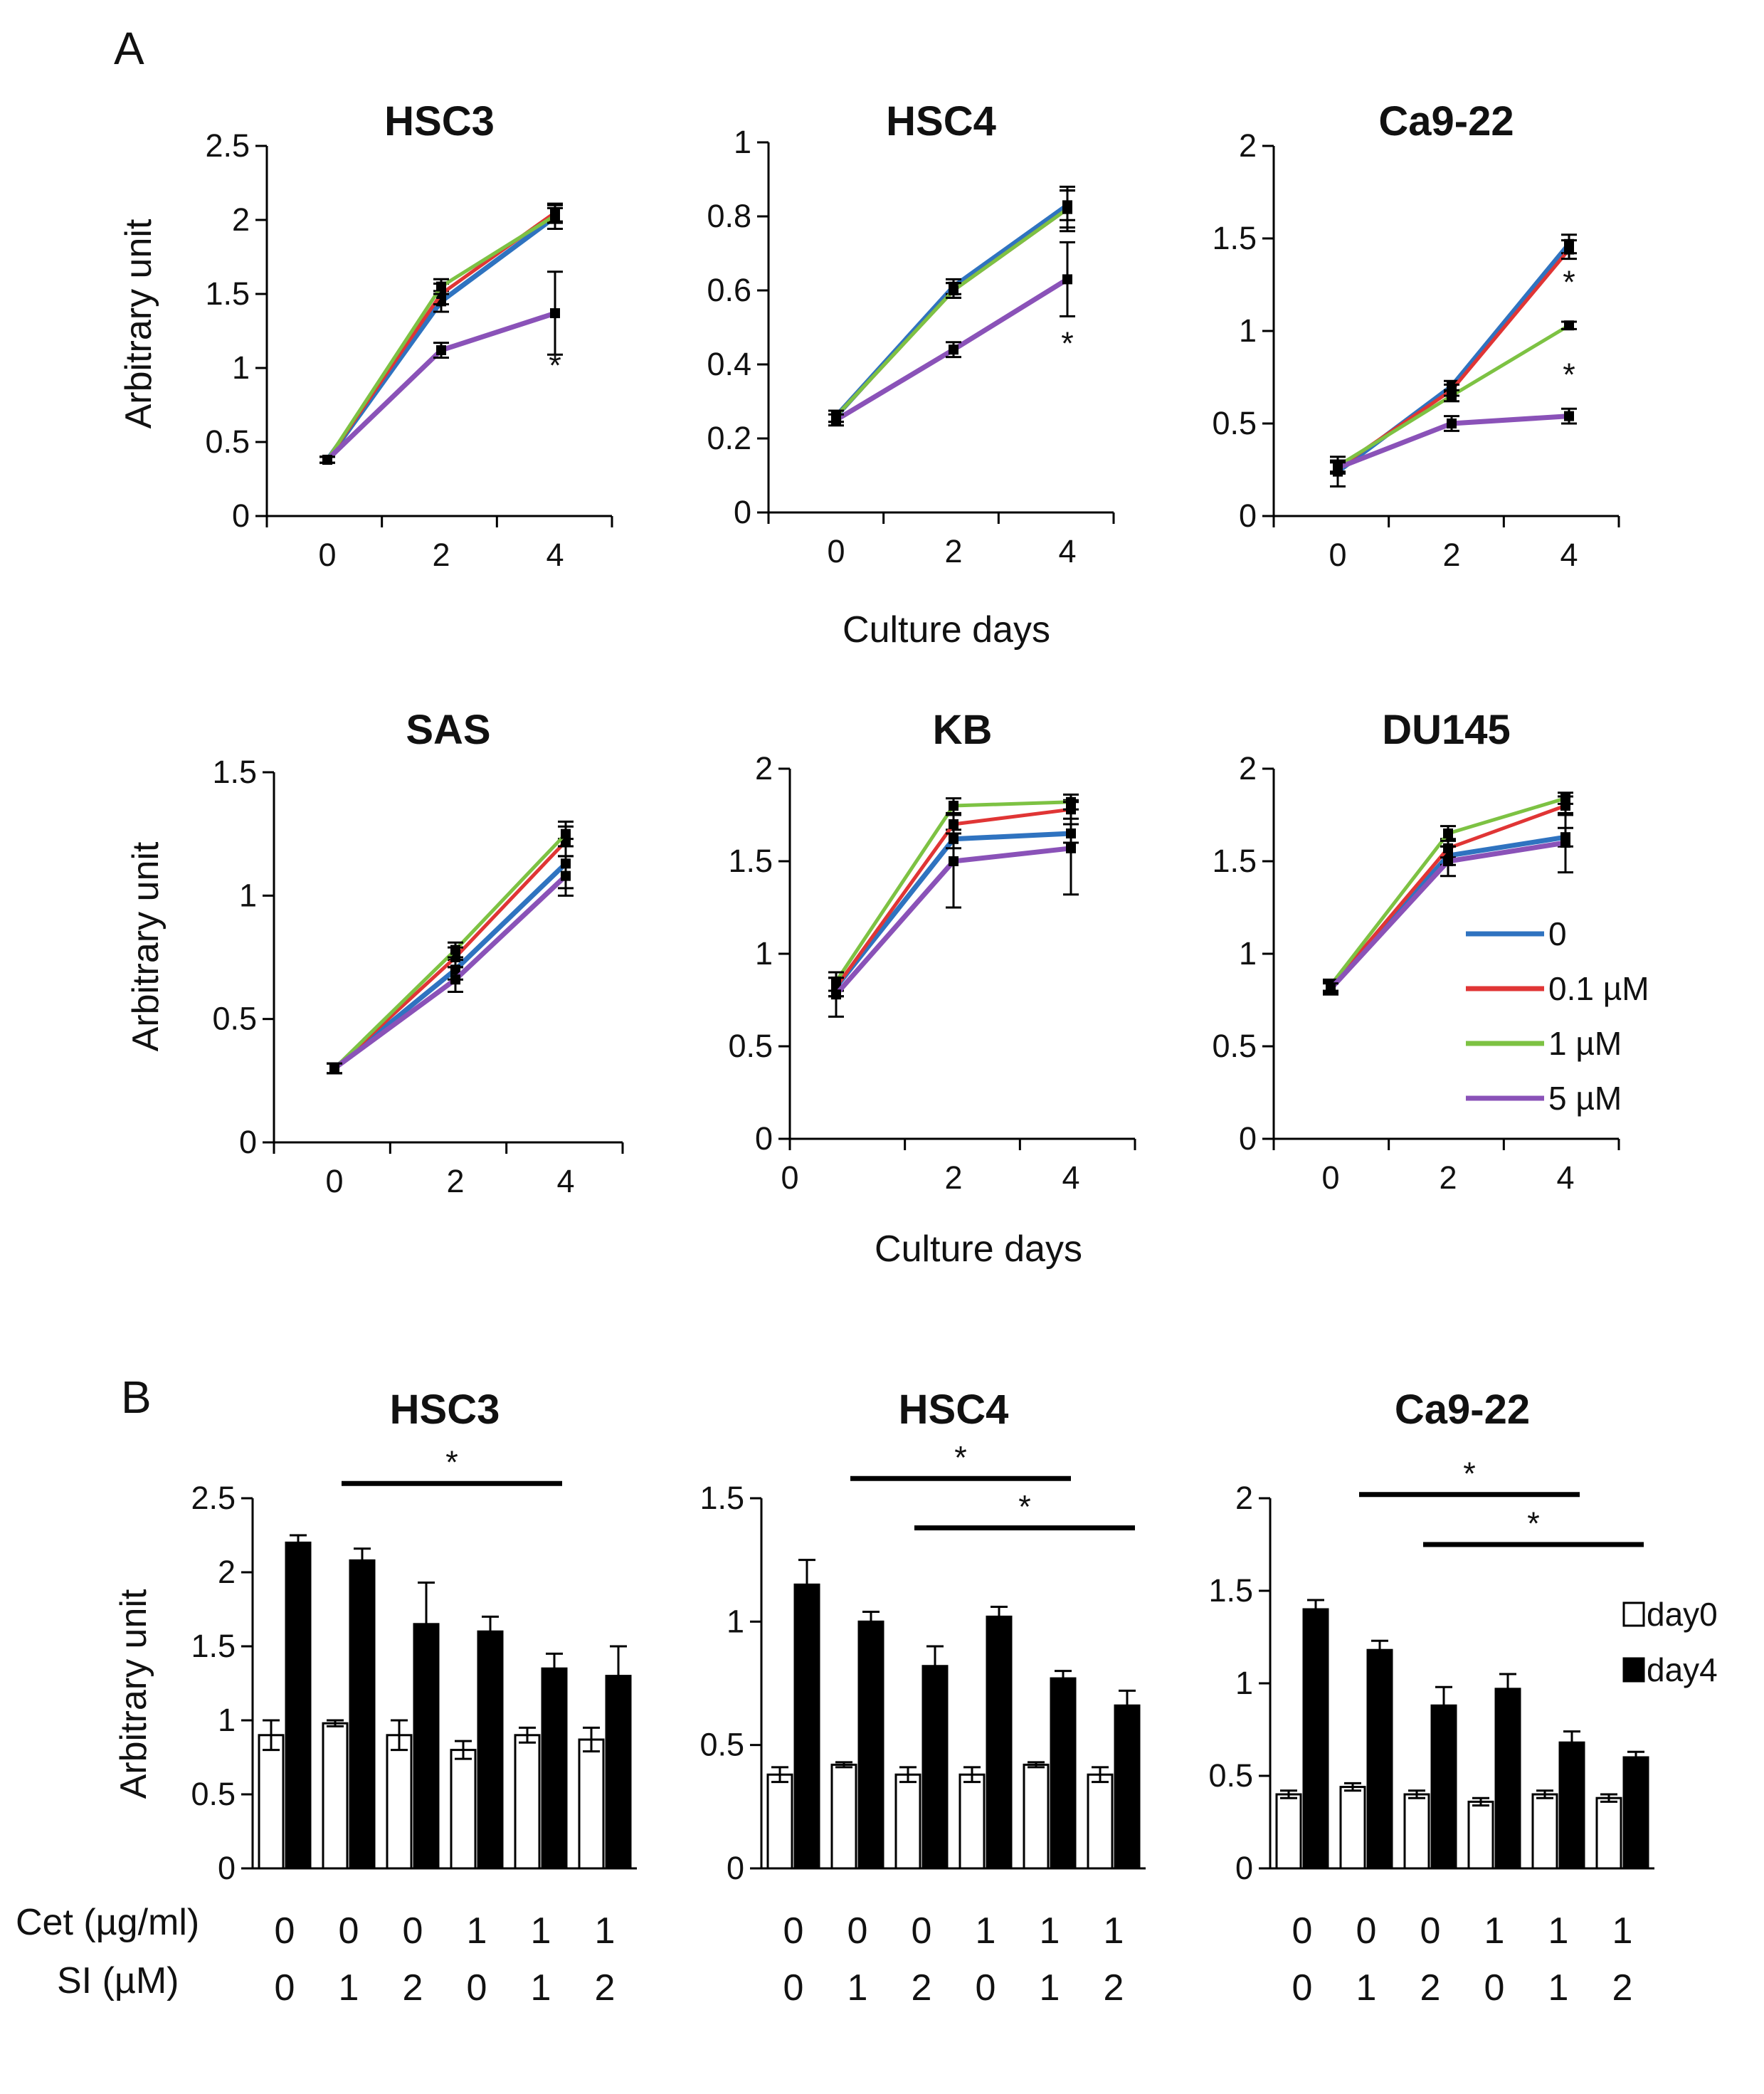 The image size is (1764, 2094). I want to click on si-row-label: SI (µM), so click(118, 1980).